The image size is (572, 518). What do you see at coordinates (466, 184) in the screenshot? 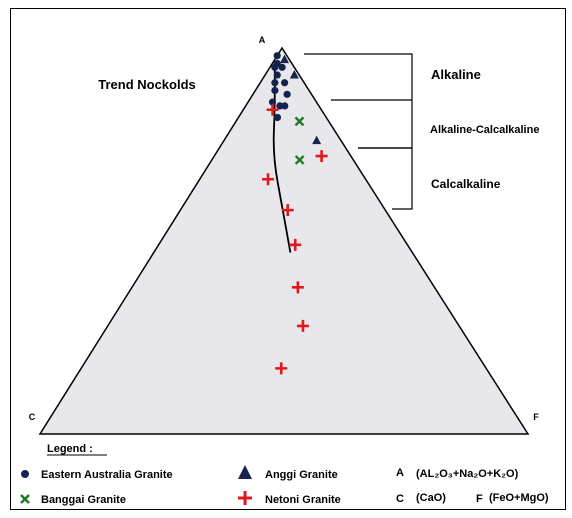
I see `zone-label-calcalkaline: Calcalkaline` at bounding box center [466, 184].